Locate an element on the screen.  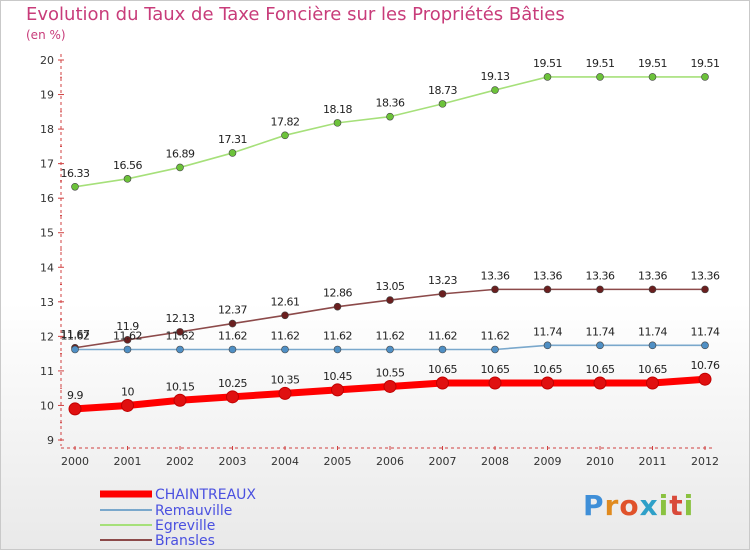
data-label: 18.18 is located at coordinates (337, 109).